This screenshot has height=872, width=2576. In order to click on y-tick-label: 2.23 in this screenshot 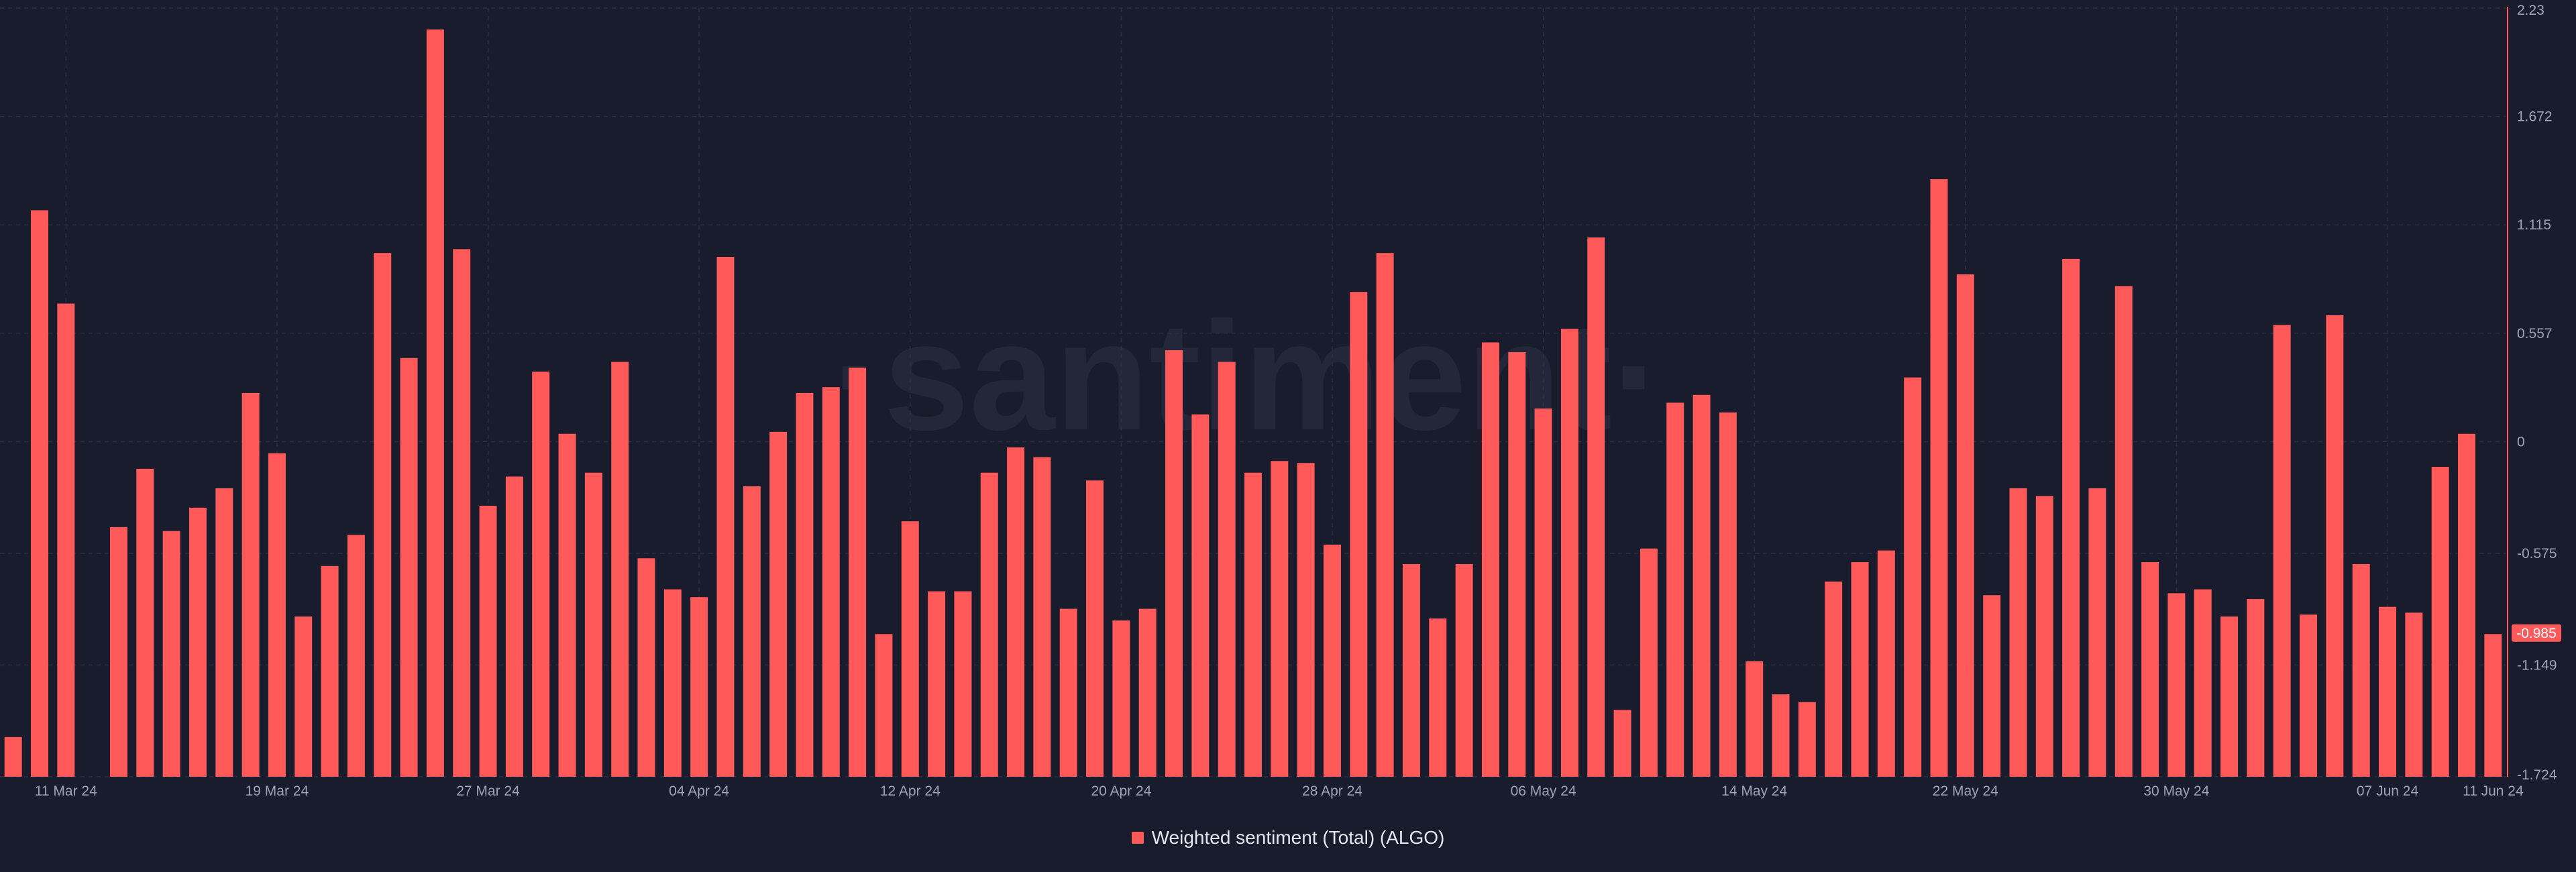, I will do `click(2530, 10)`.